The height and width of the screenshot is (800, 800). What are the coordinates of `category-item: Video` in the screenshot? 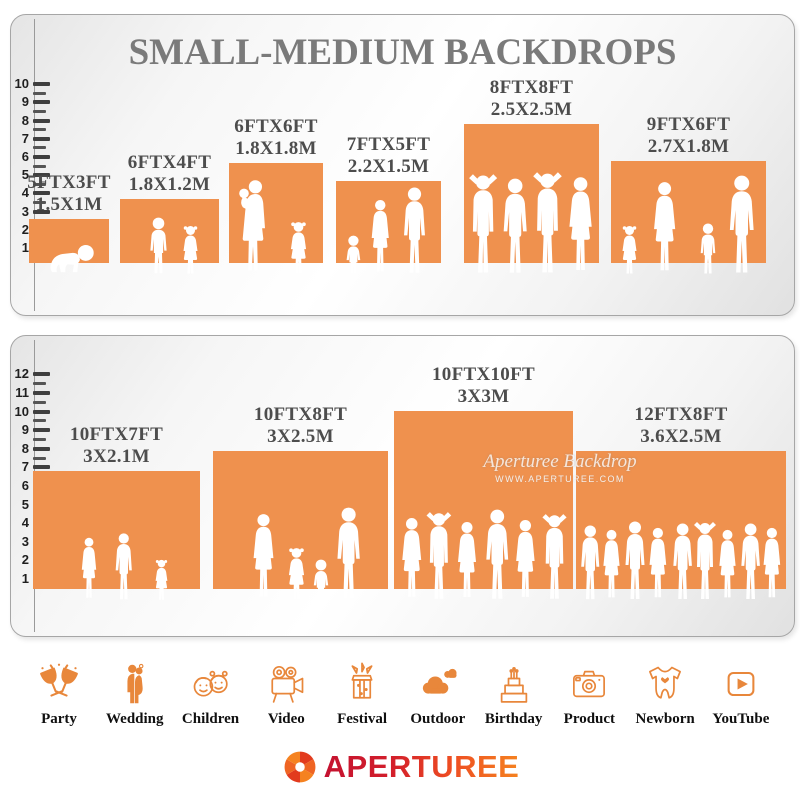 It's located at (286, 694).